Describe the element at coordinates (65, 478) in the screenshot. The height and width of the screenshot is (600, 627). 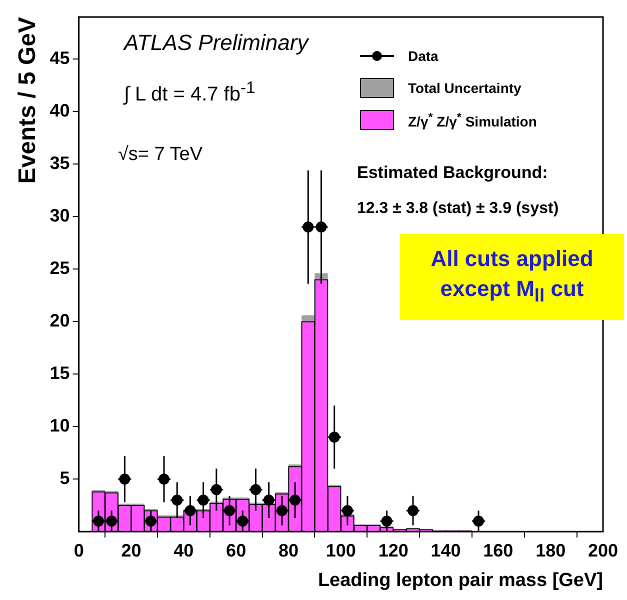
I see `y-tick-label: 5` at that location.